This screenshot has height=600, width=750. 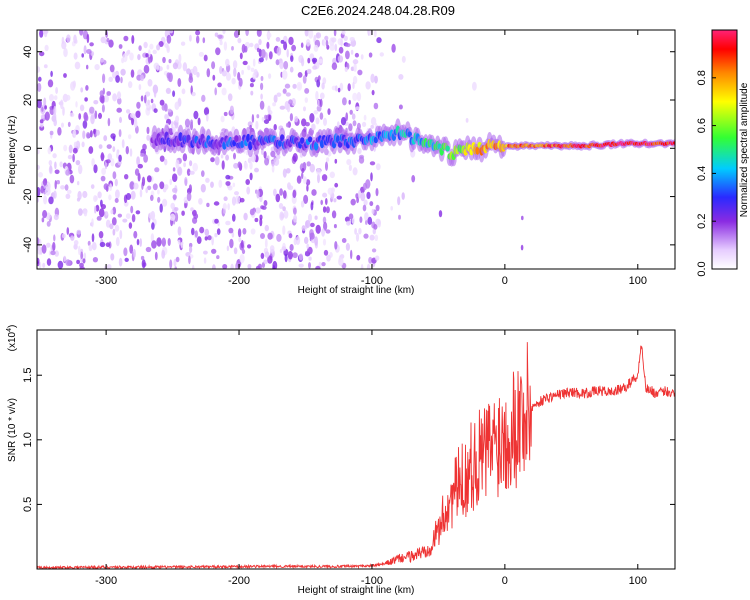 What do you see at coordinates (505, 281) in the screenshot?
I see `x-tick-label: 0` at bounding box center [505, 281].